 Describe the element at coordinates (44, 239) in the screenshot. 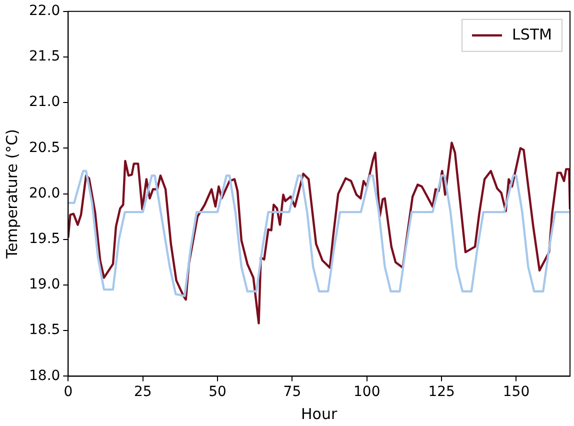

I see `y-tick-label: 19.5` at that location.